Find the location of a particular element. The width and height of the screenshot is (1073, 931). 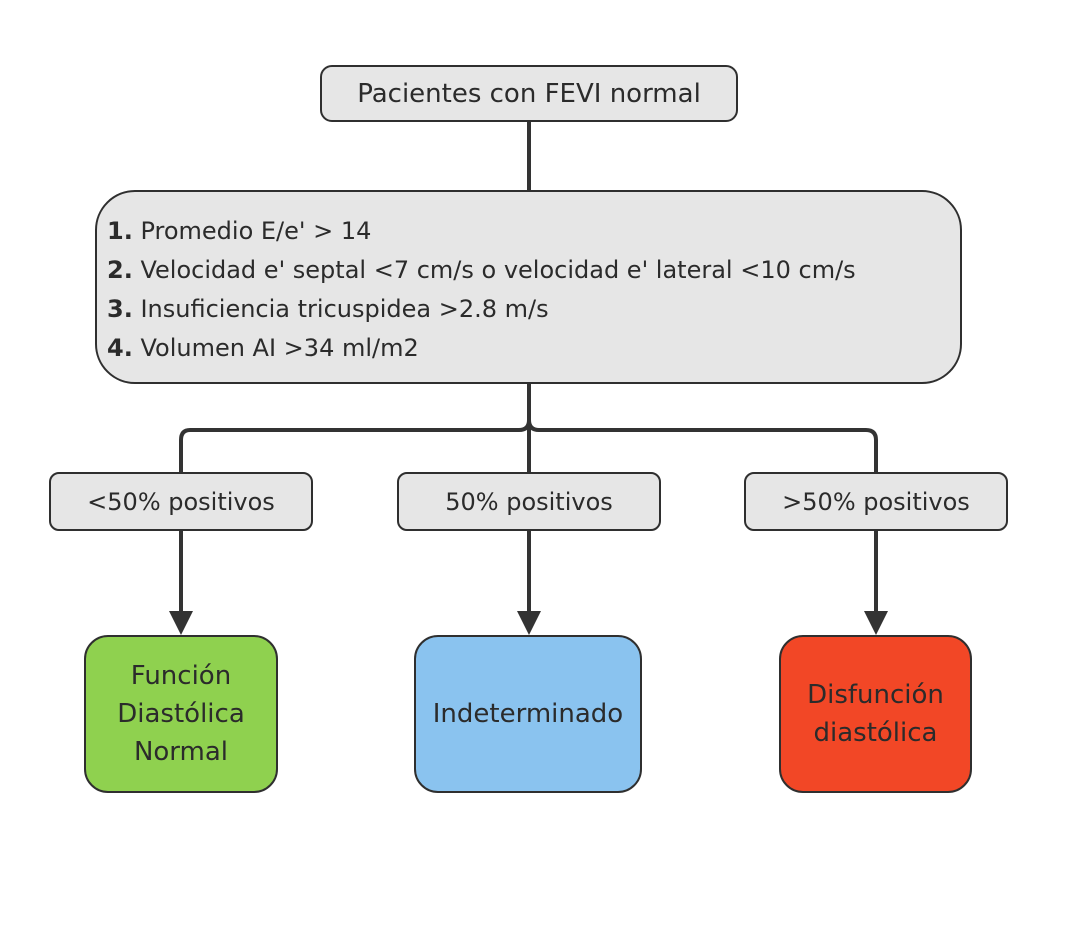

connector-criteria-branch is located at coordinates (528, 428).